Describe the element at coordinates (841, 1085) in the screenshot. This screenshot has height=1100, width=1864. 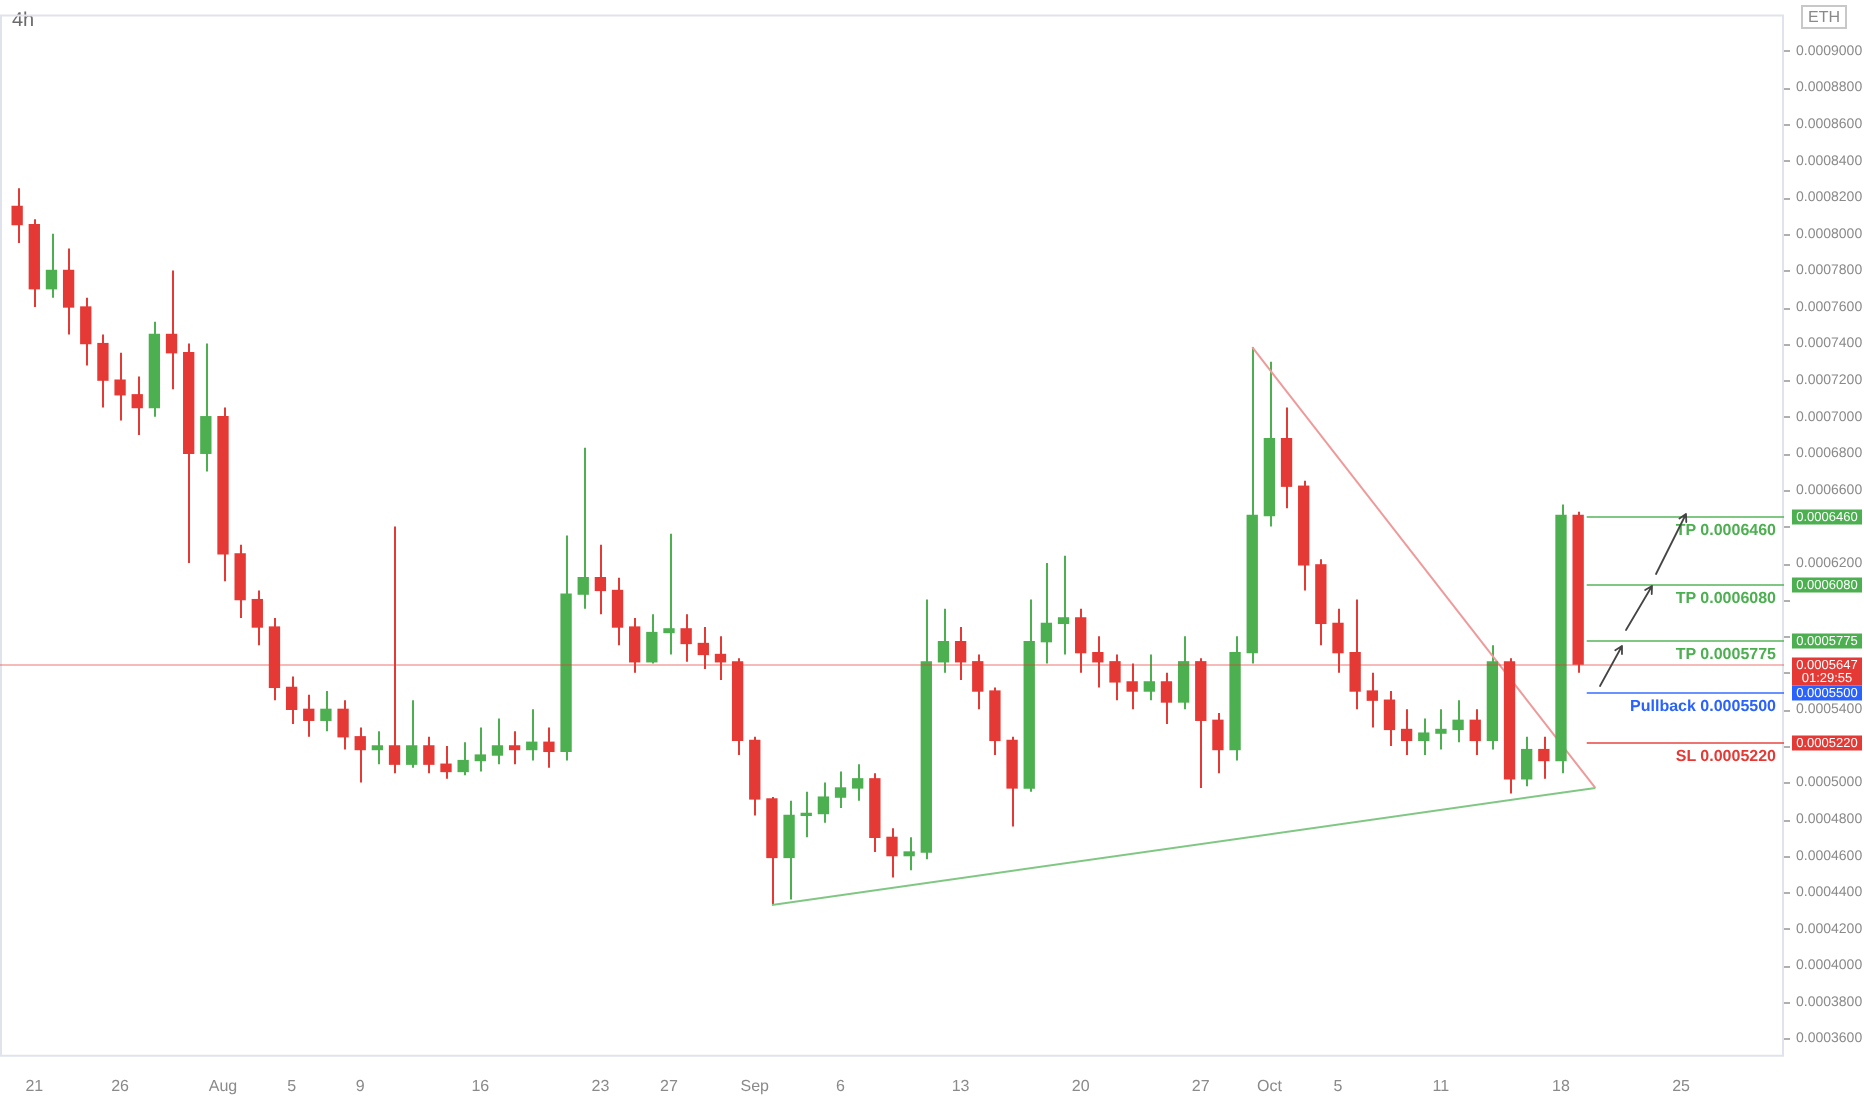
I see `x-tick-label: 6` at that location.